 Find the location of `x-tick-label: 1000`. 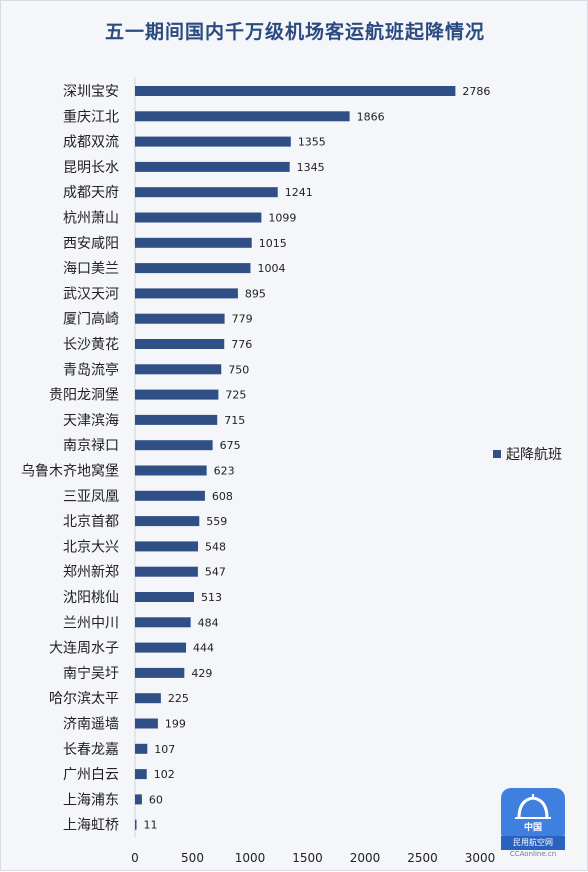

x-tick-label: 1000 is located at coordinates (250, 858).